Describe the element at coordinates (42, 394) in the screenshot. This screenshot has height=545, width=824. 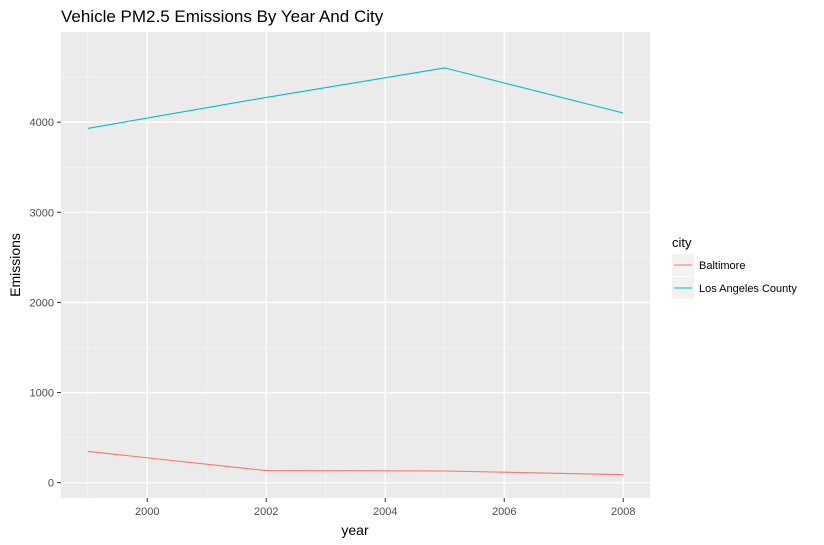
I see `y-tick-label: 1000` at that location.